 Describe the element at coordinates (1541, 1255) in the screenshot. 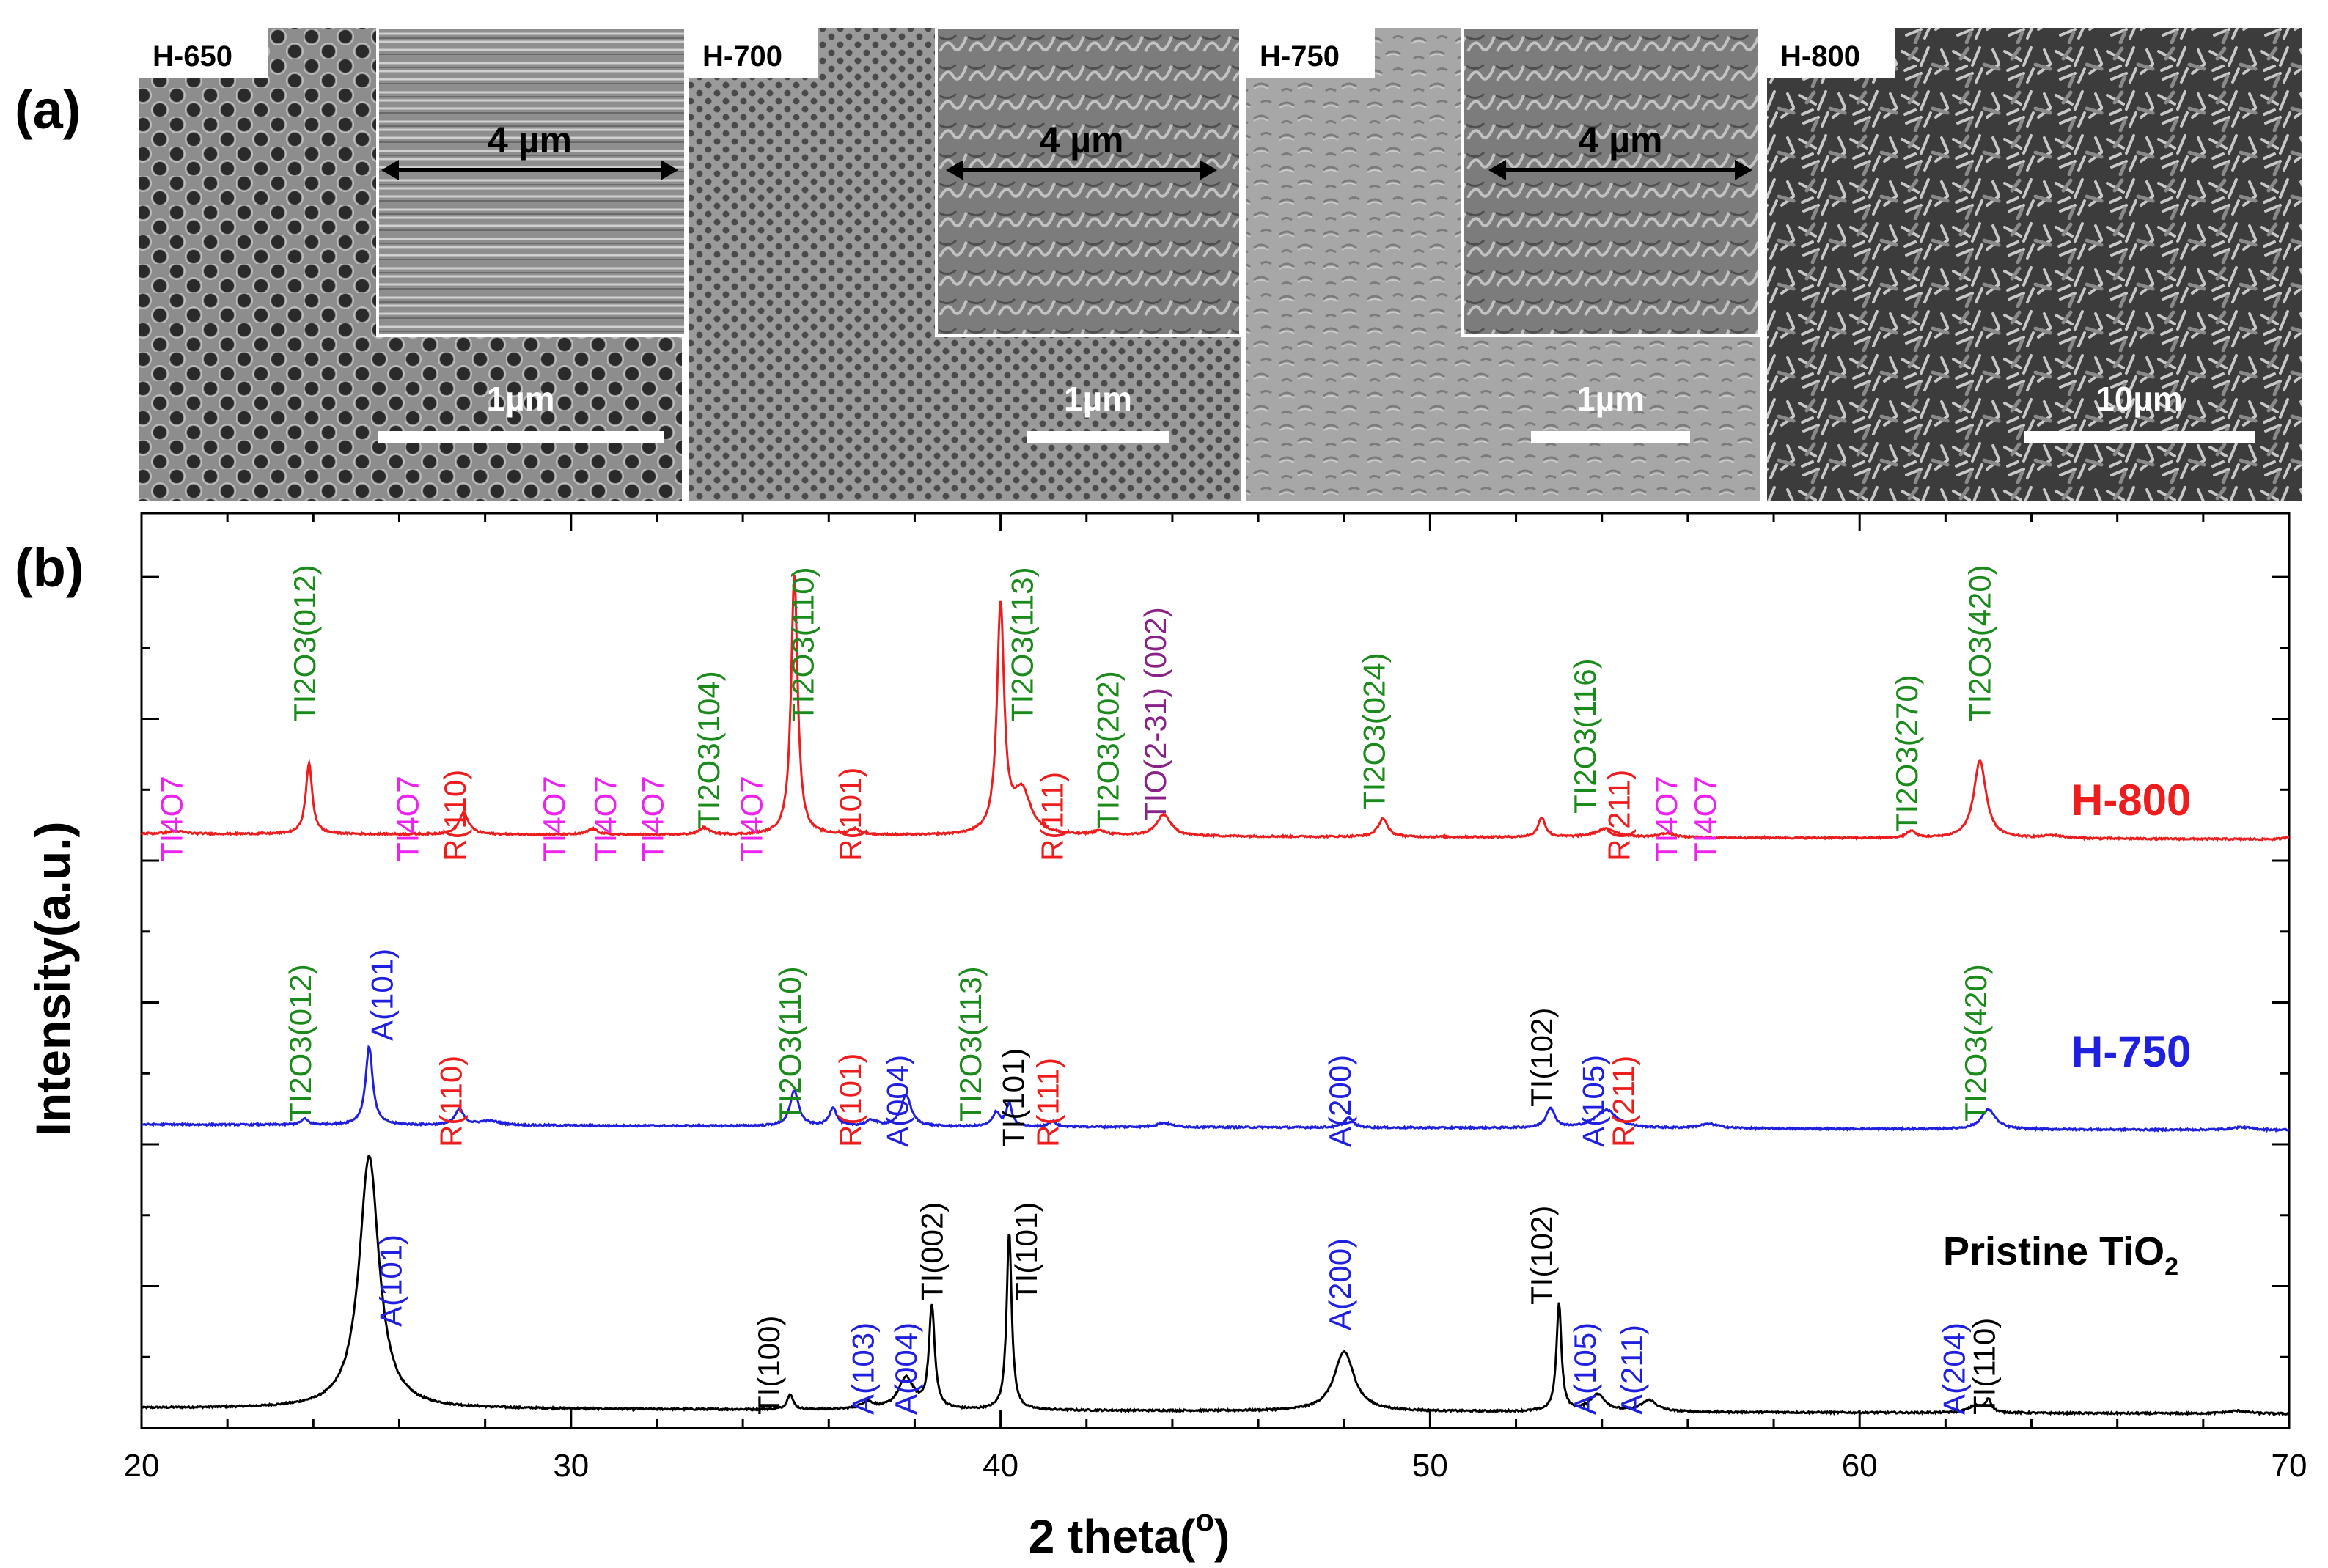

I see `peak-label: TI(102)` at that location.